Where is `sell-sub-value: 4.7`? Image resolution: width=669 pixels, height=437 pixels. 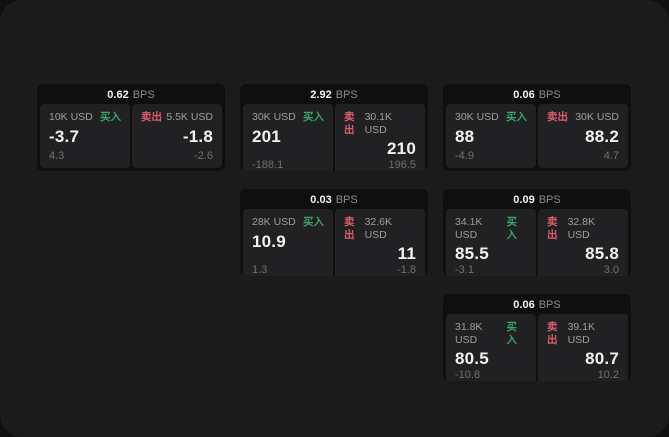
sell-sub-value: 4.7 is located at coordinates (611, 155).